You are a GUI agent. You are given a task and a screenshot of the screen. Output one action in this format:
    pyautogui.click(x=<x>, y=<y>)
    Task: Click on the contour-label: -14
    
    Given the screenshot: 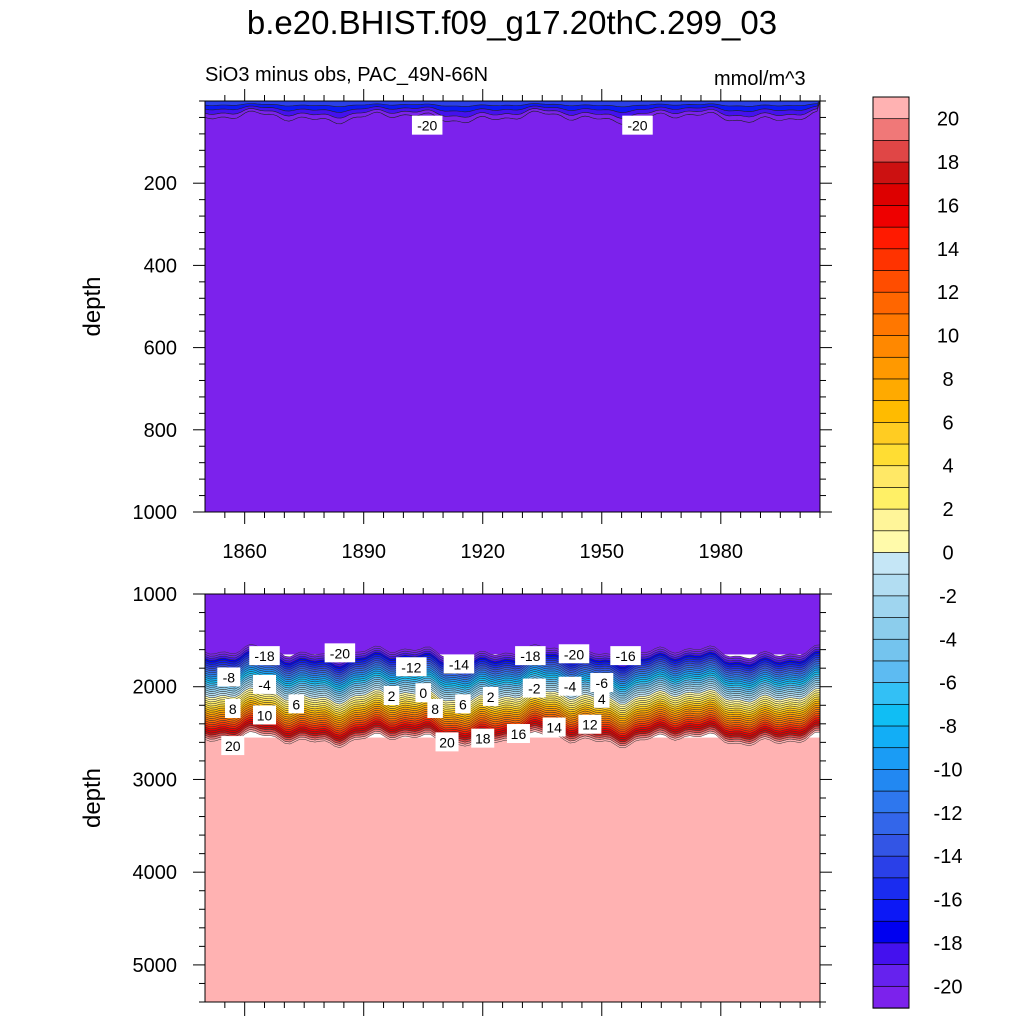 What is the action you would take?
    pyautogui.click(x=459, y=664)
    